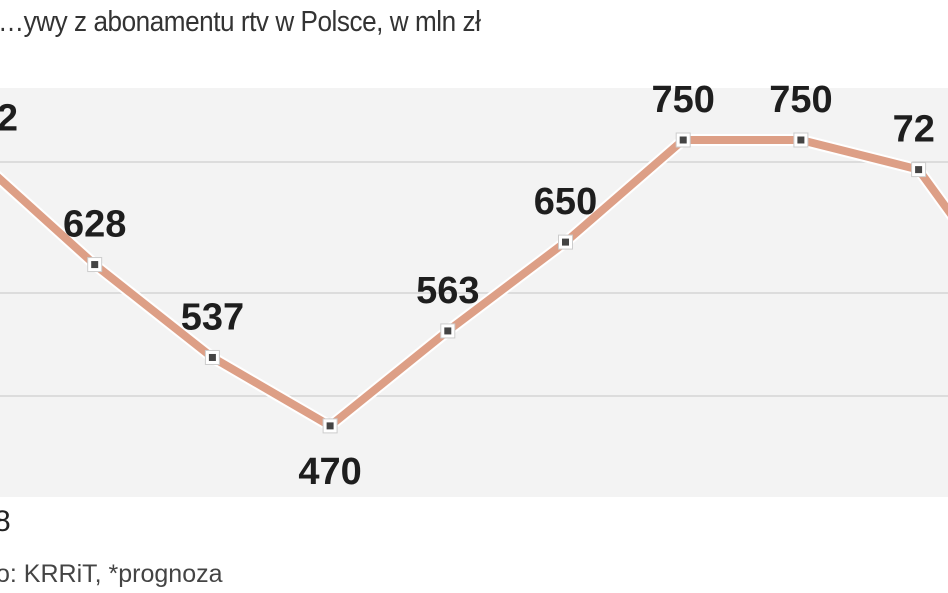 This screenshot has width=948, height=593. What do you see at coordinates (5, 521) in the screenshot?
I see `x-tick-label: 8` at bounding box center [5, 521].